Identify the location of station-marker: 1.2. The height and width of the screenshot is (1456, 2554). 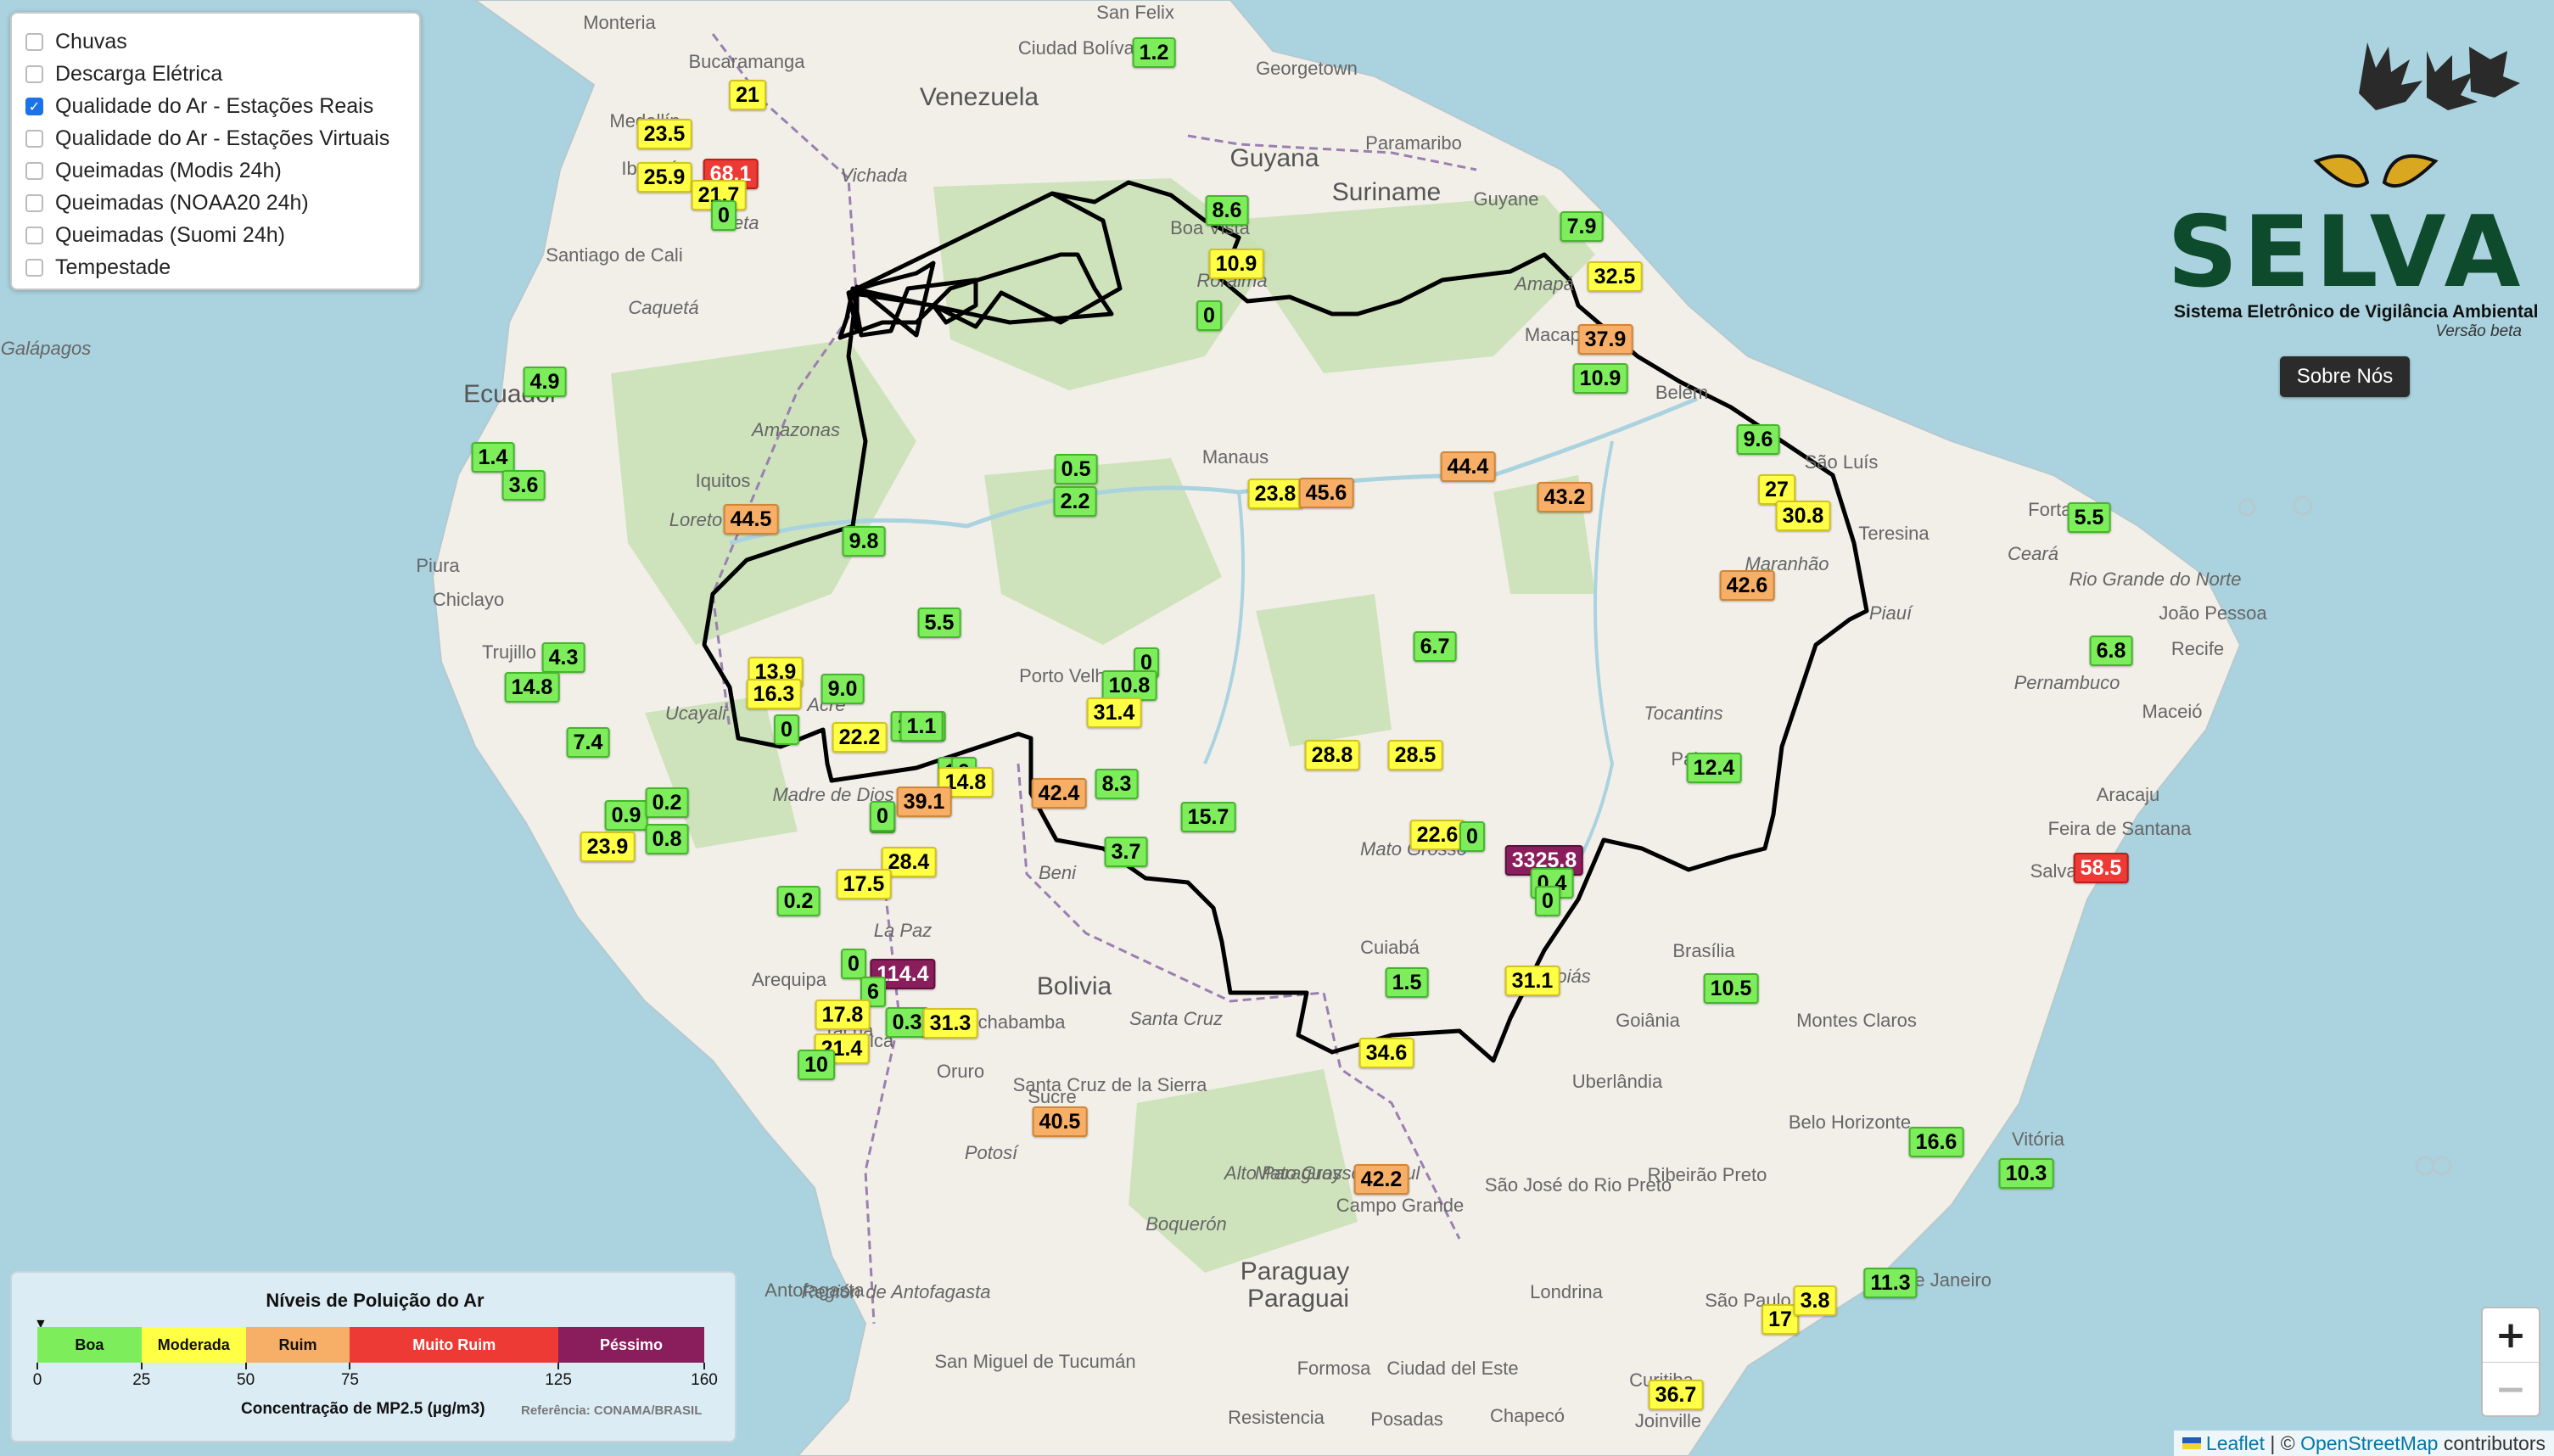
(1154, 52).